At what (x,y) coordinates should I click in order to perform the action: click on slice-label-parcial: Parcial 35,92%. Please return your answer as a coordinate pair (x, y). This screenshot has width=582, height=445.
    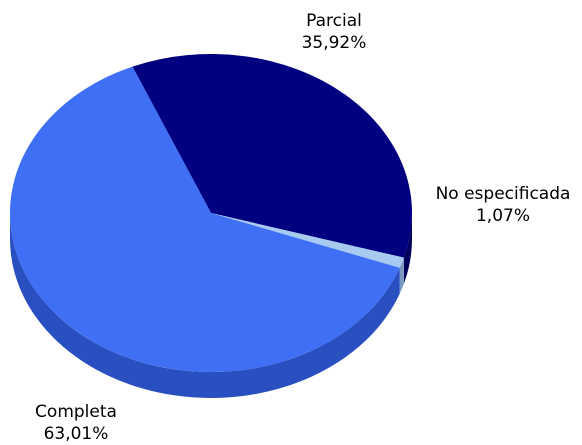
    Looking at the image, I should click on (334, 32).